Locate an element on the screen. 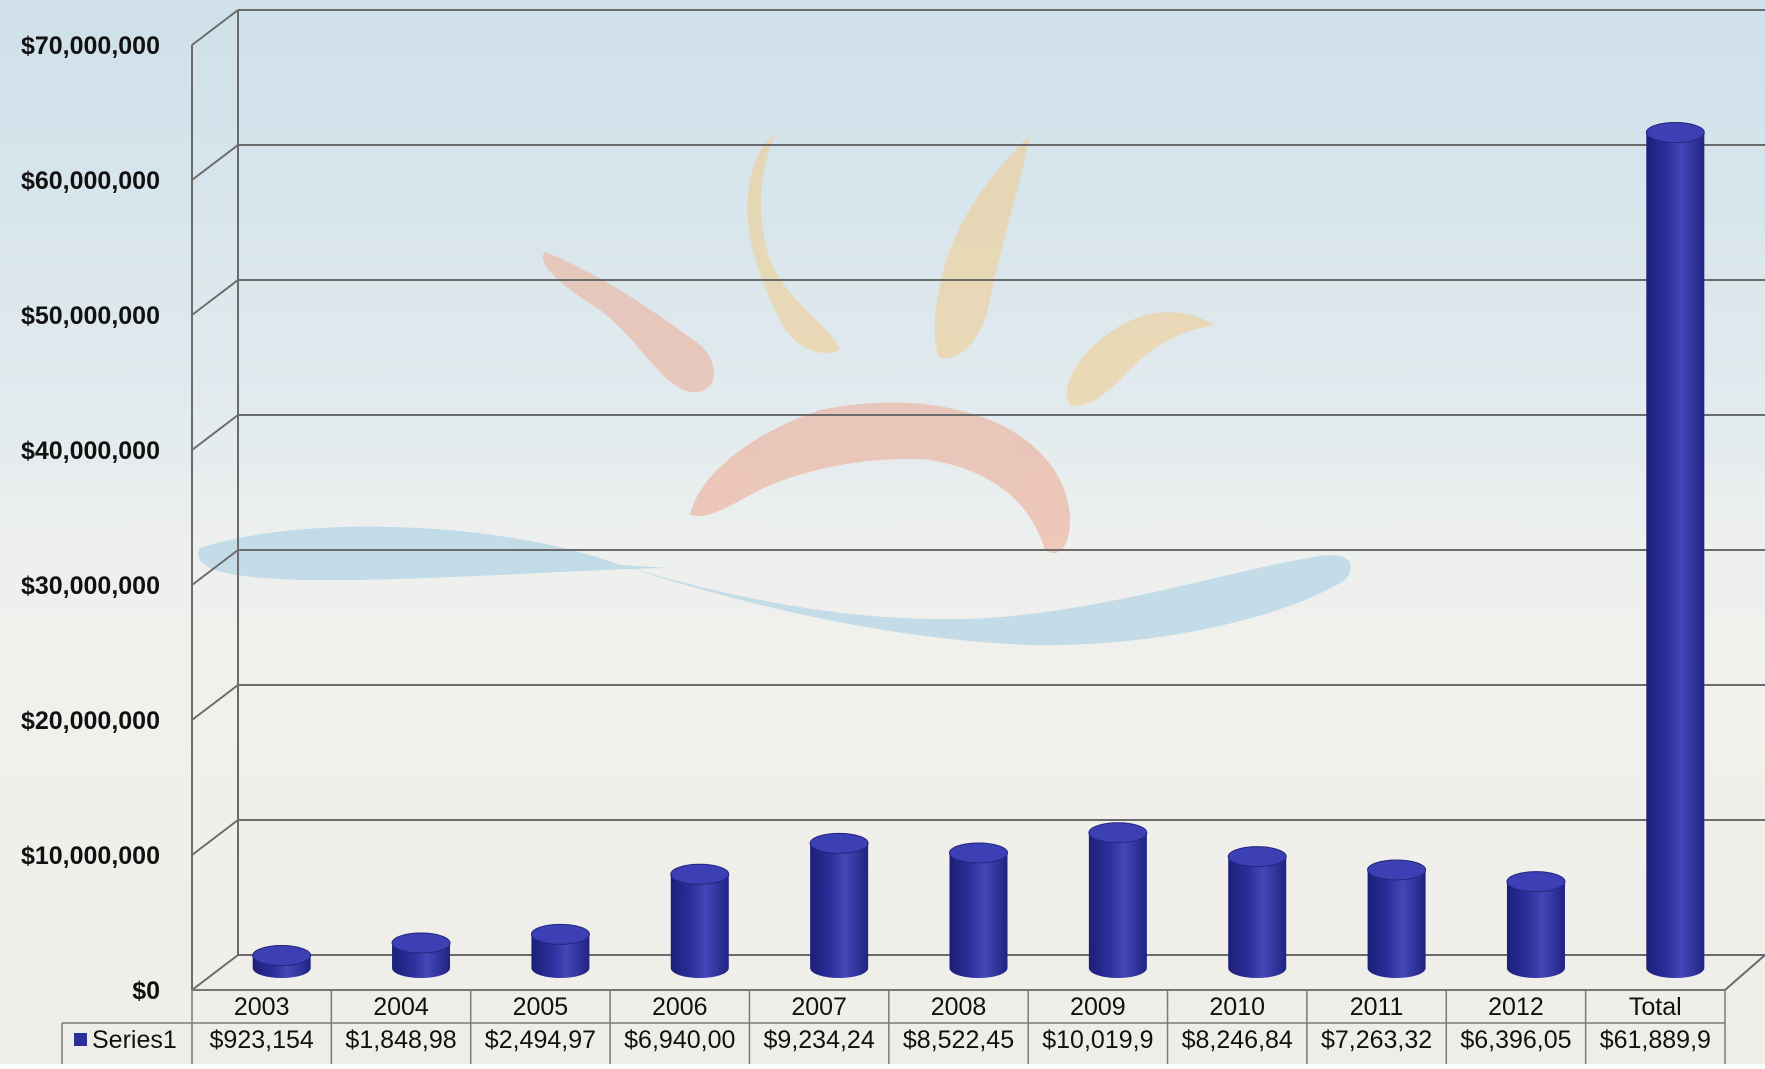 Image resolution: width=1765 pixels, height=1069 pixels. bar-2007 is located at coordinates (839, 905).